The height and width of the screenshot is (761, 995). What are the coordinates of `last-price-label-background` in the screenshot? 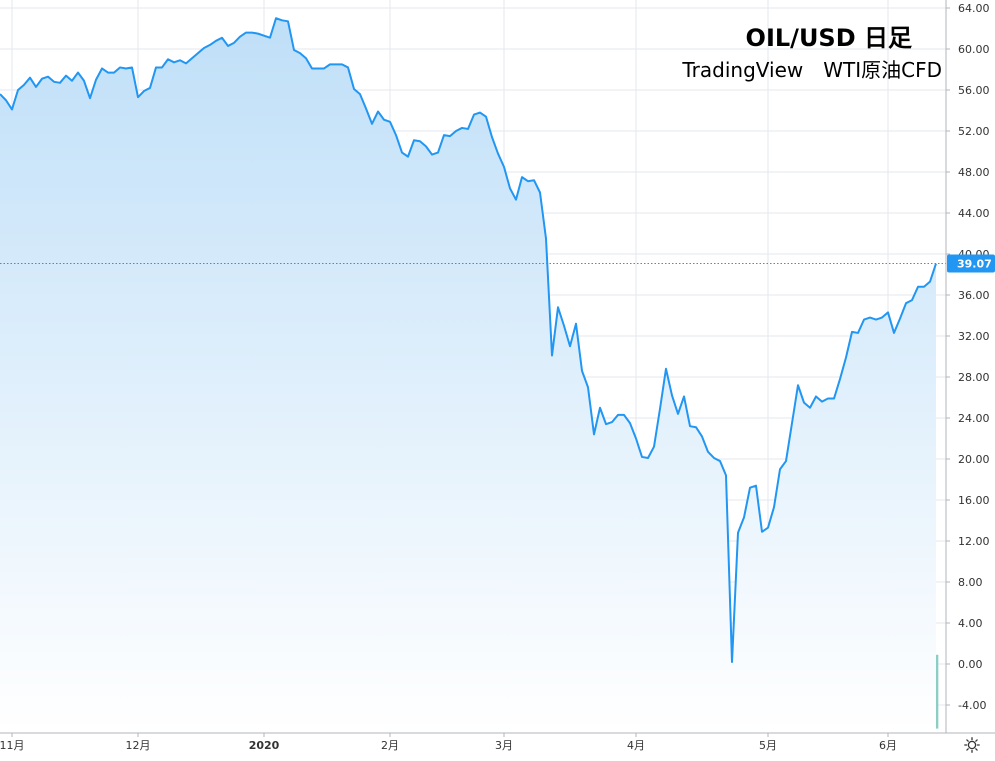 It's located at (971, 263).